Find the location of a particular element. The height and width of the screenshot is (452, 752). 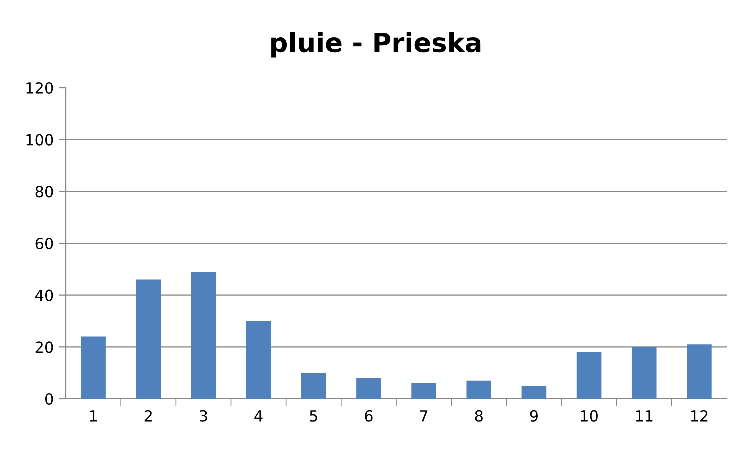

y-tick-label: 100 is located at coordinates (40, 140).